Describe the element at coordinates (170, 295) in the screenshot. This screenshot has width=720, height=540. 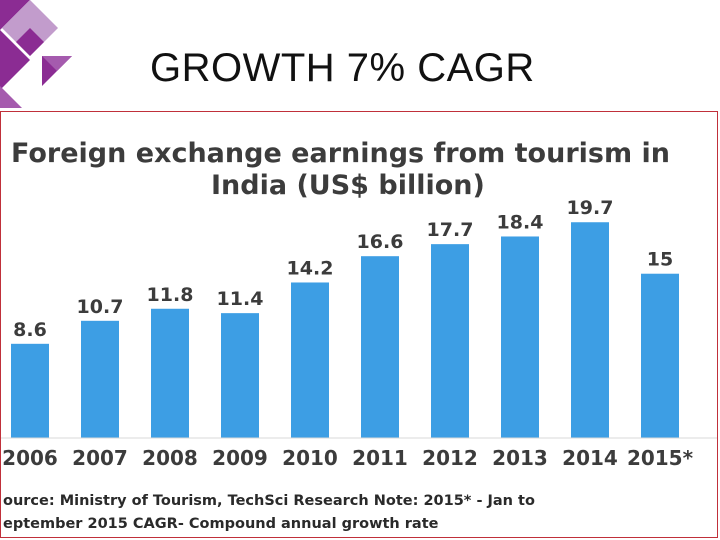
I see `data-label-2008: 11.8` at that location.